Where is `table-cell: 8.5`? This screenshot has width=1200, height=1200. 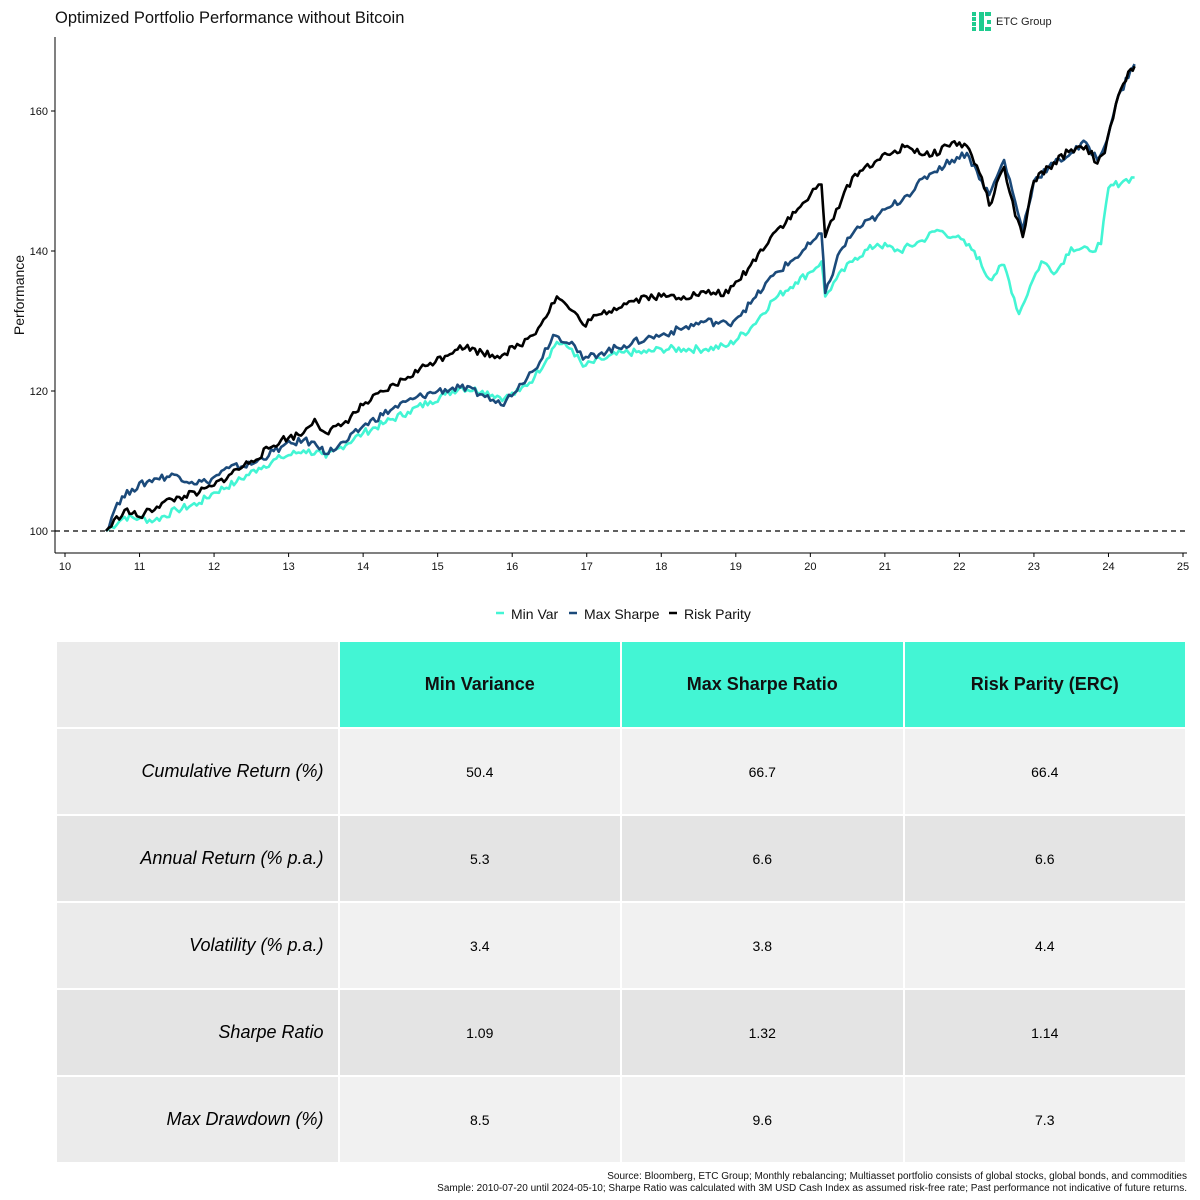
table-cell: 8.5 is located at coordinates (479, 1119).